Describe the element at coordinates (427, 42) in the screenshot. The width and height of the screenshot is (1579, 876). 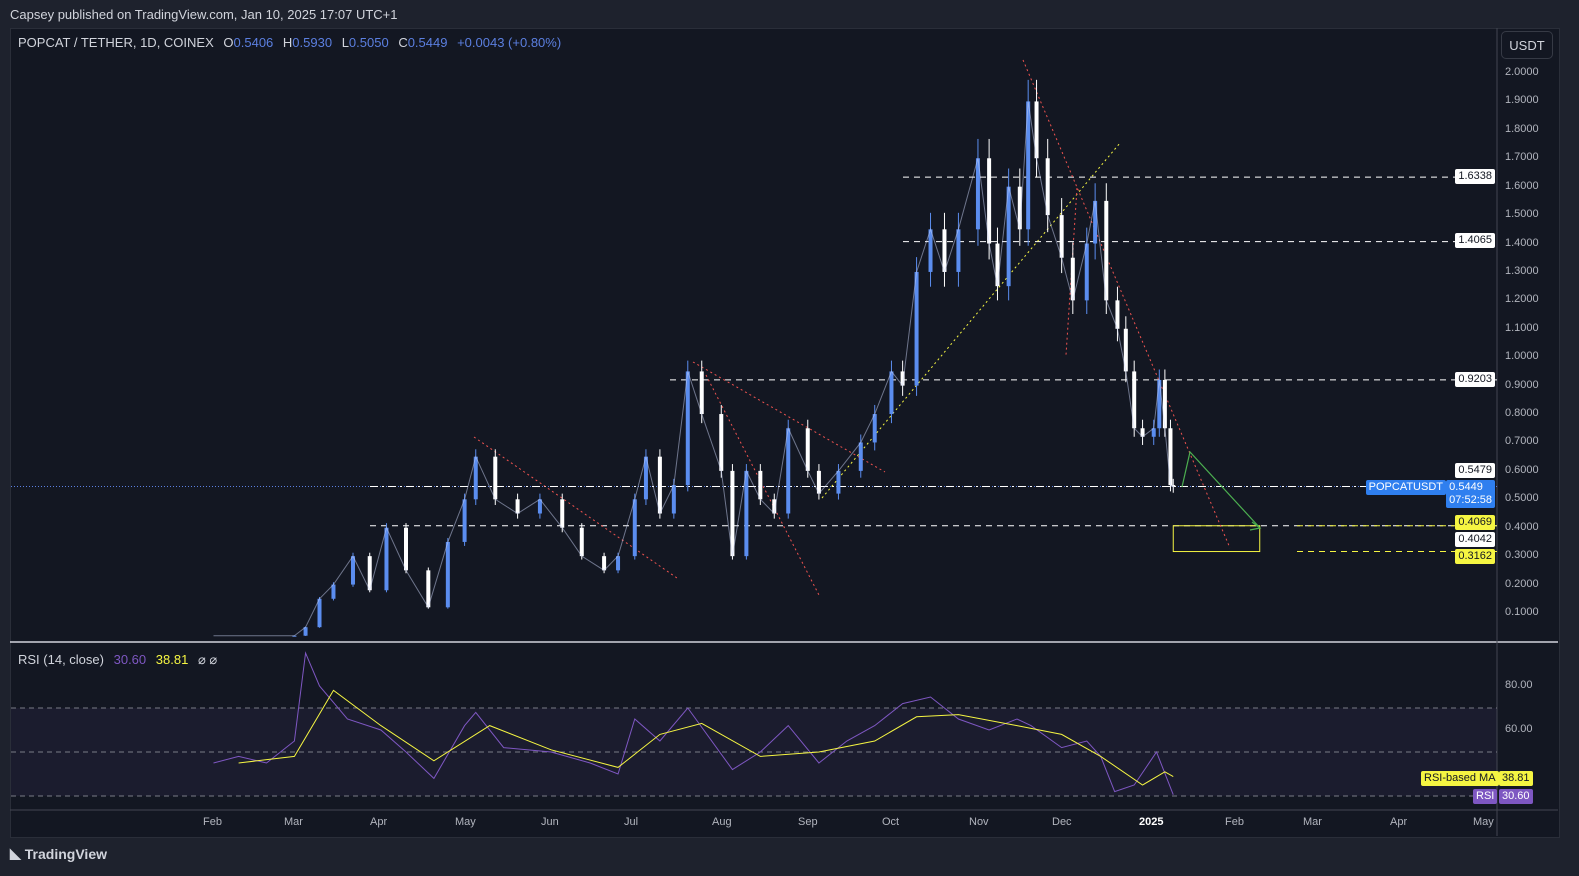
I see `close-value: 0.5449` at that location.